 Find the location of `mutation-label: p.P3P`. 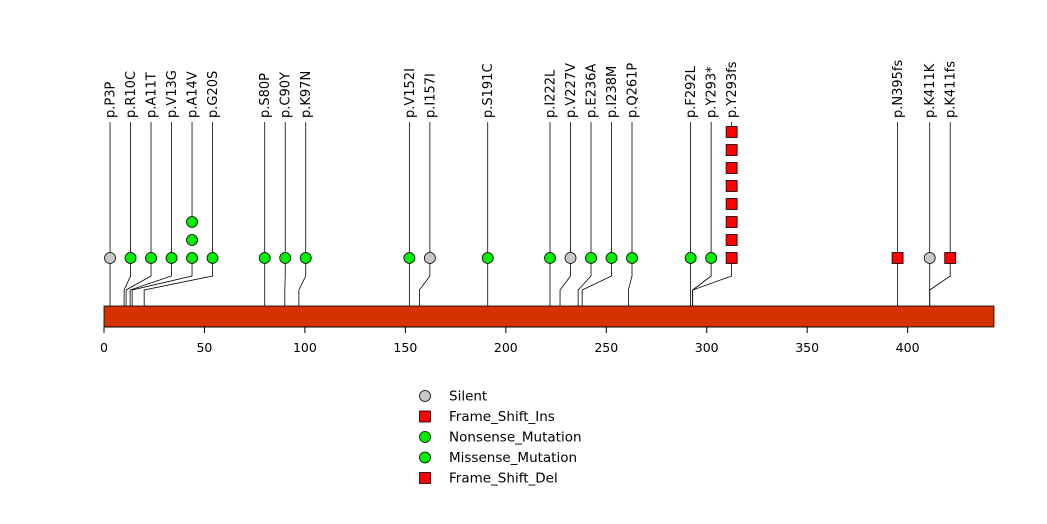

mutation-label: p.P3P is located at coordinates (111, 100).